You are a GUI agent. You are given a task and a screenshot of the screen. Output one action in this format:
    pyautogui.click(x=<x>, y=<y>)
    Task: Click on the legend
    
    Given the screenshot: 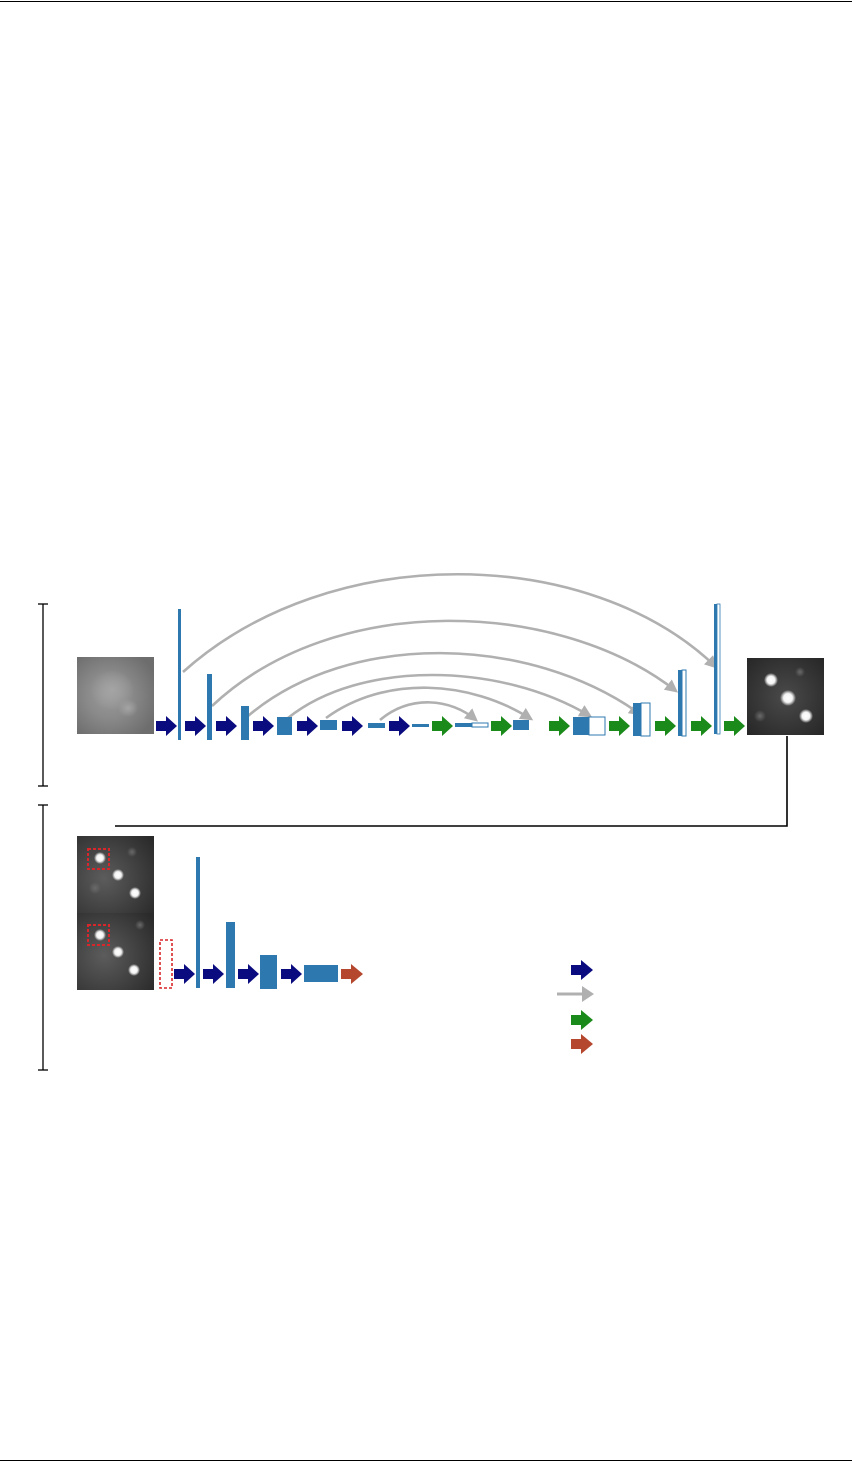 What is the action you would take?
    pyautogui.click(x=575, y=1007)
    